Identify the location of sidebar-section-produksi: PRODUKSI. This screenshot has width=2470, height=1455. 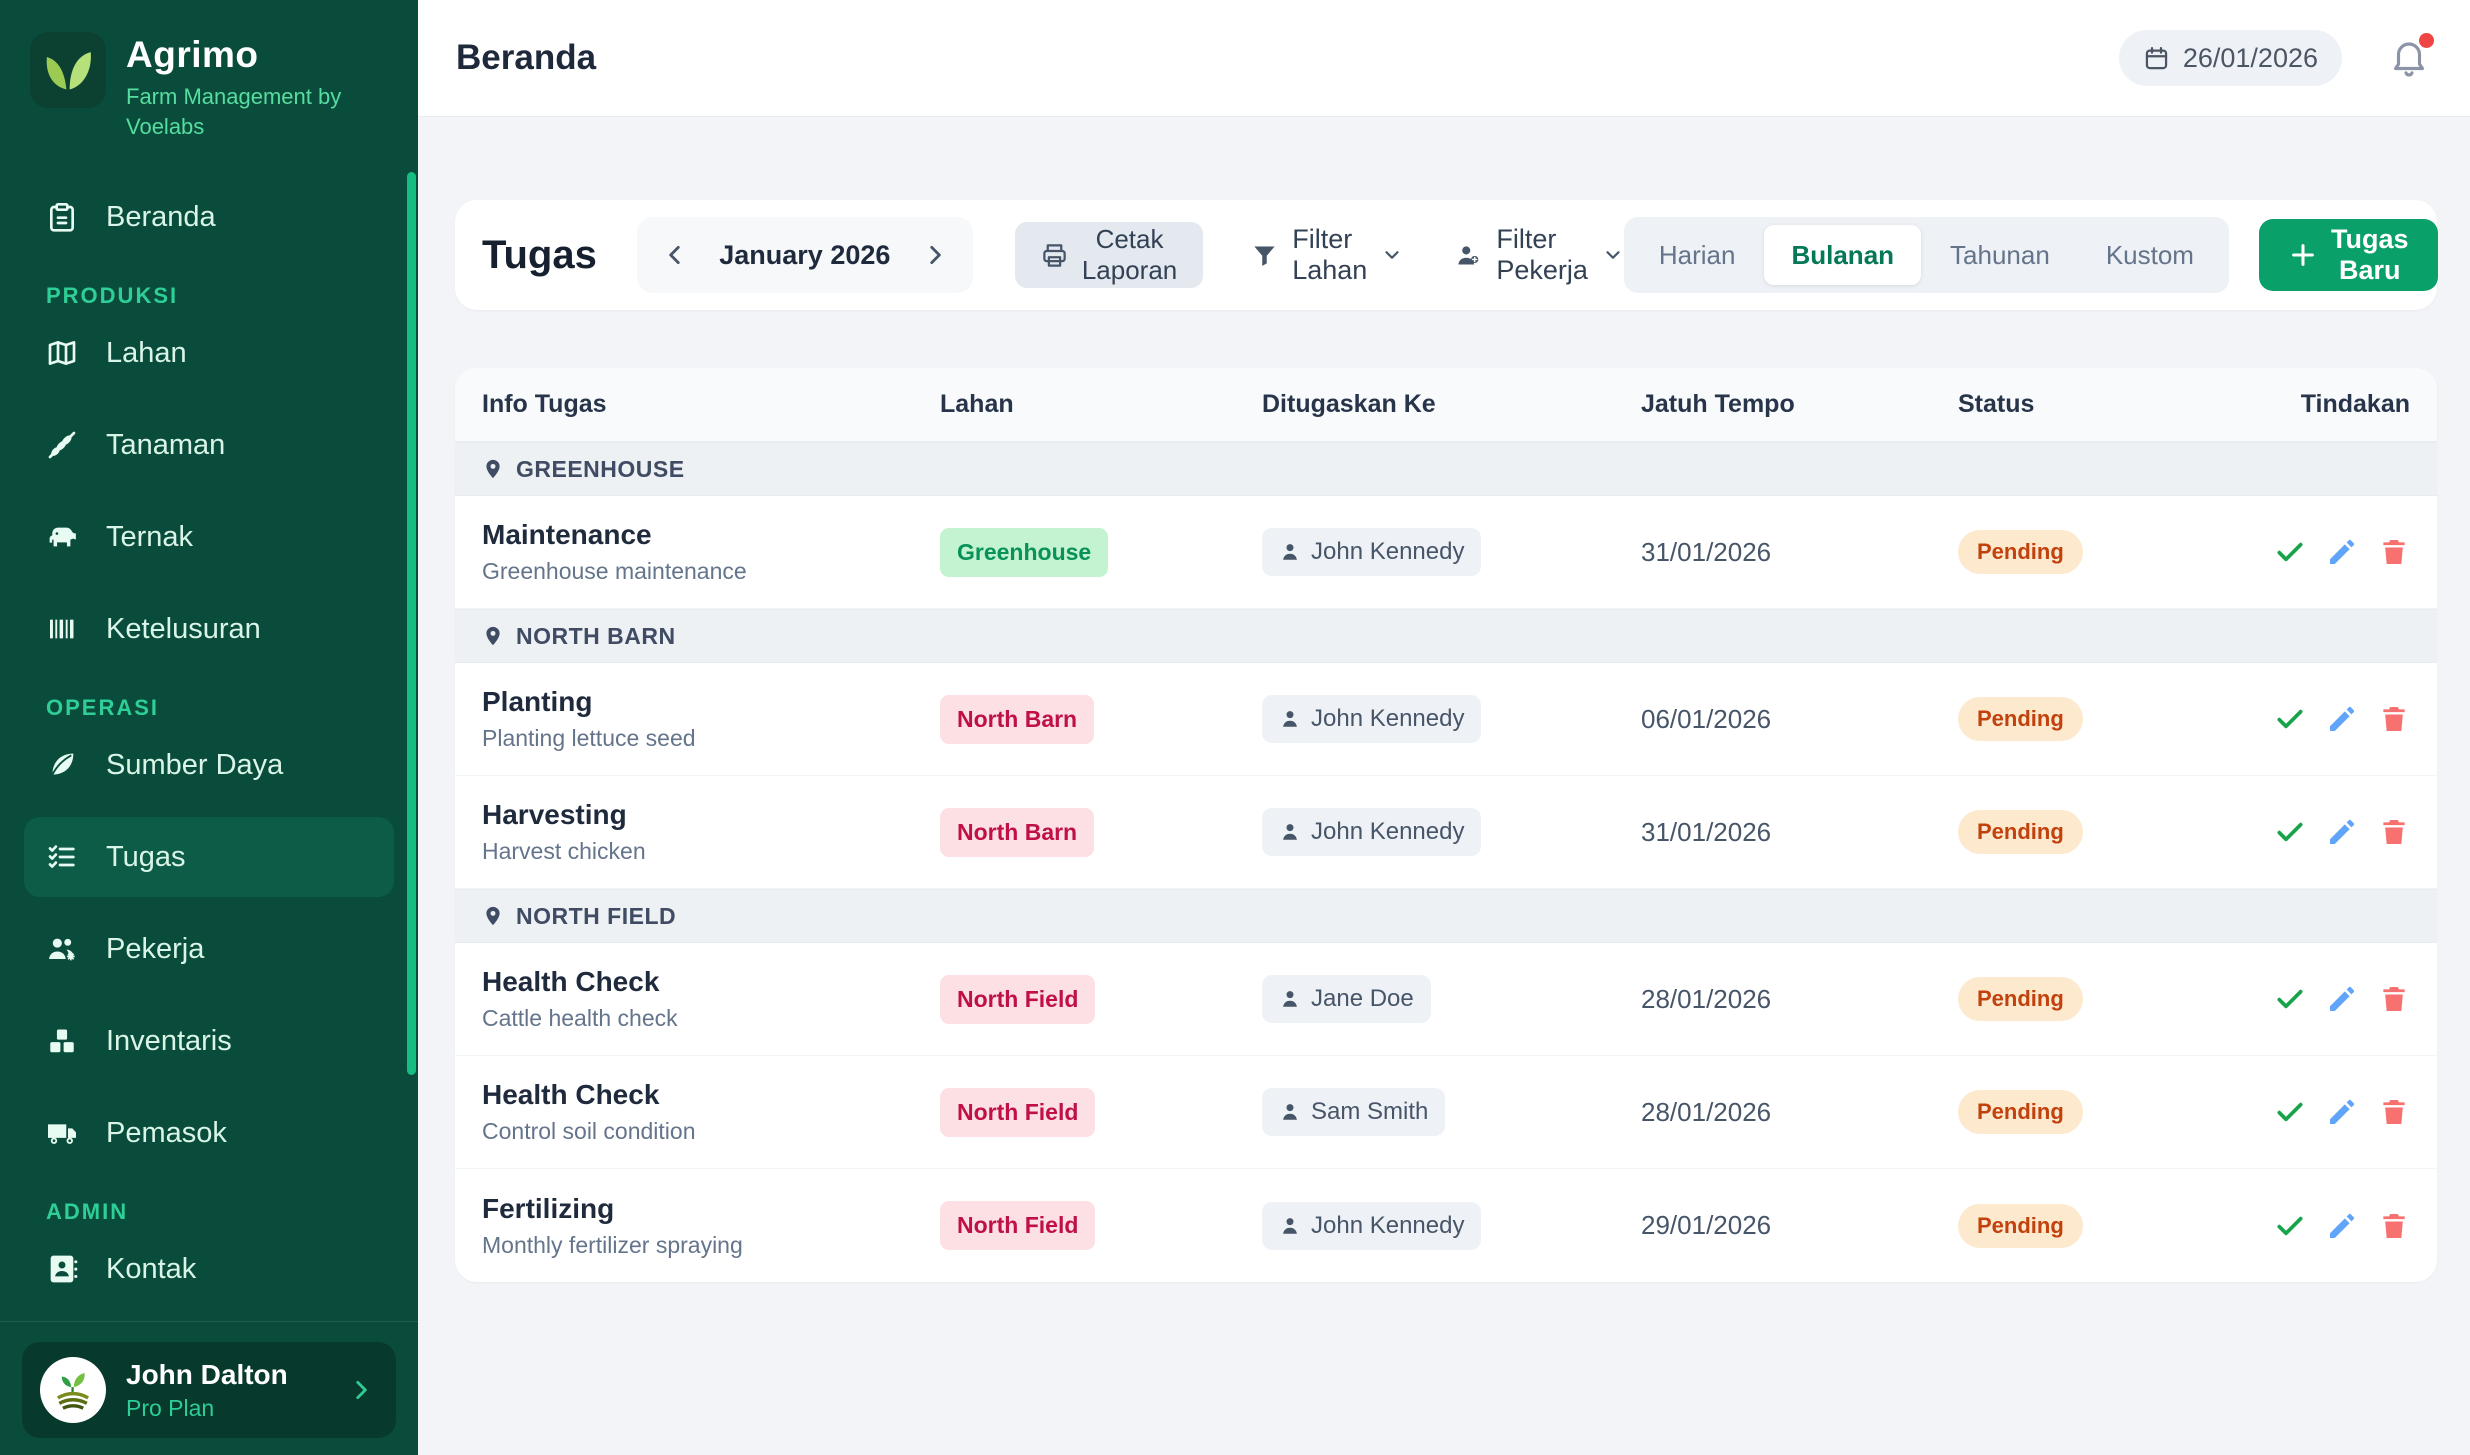
(112, 296).